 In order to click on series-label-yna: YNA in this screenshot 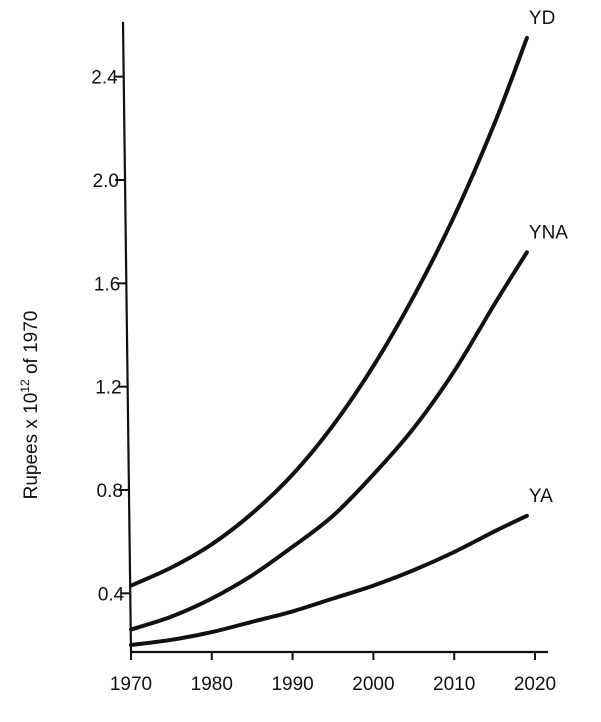, I will do `click(548, 232)`.